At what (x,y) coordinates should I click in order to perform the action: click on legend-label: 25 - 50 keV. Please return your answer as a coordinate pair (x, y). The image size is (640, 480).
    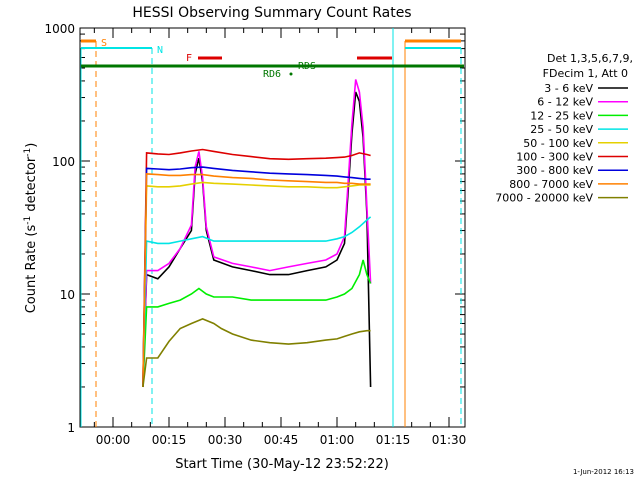
    Looking at the image, I should click on (561, 129).